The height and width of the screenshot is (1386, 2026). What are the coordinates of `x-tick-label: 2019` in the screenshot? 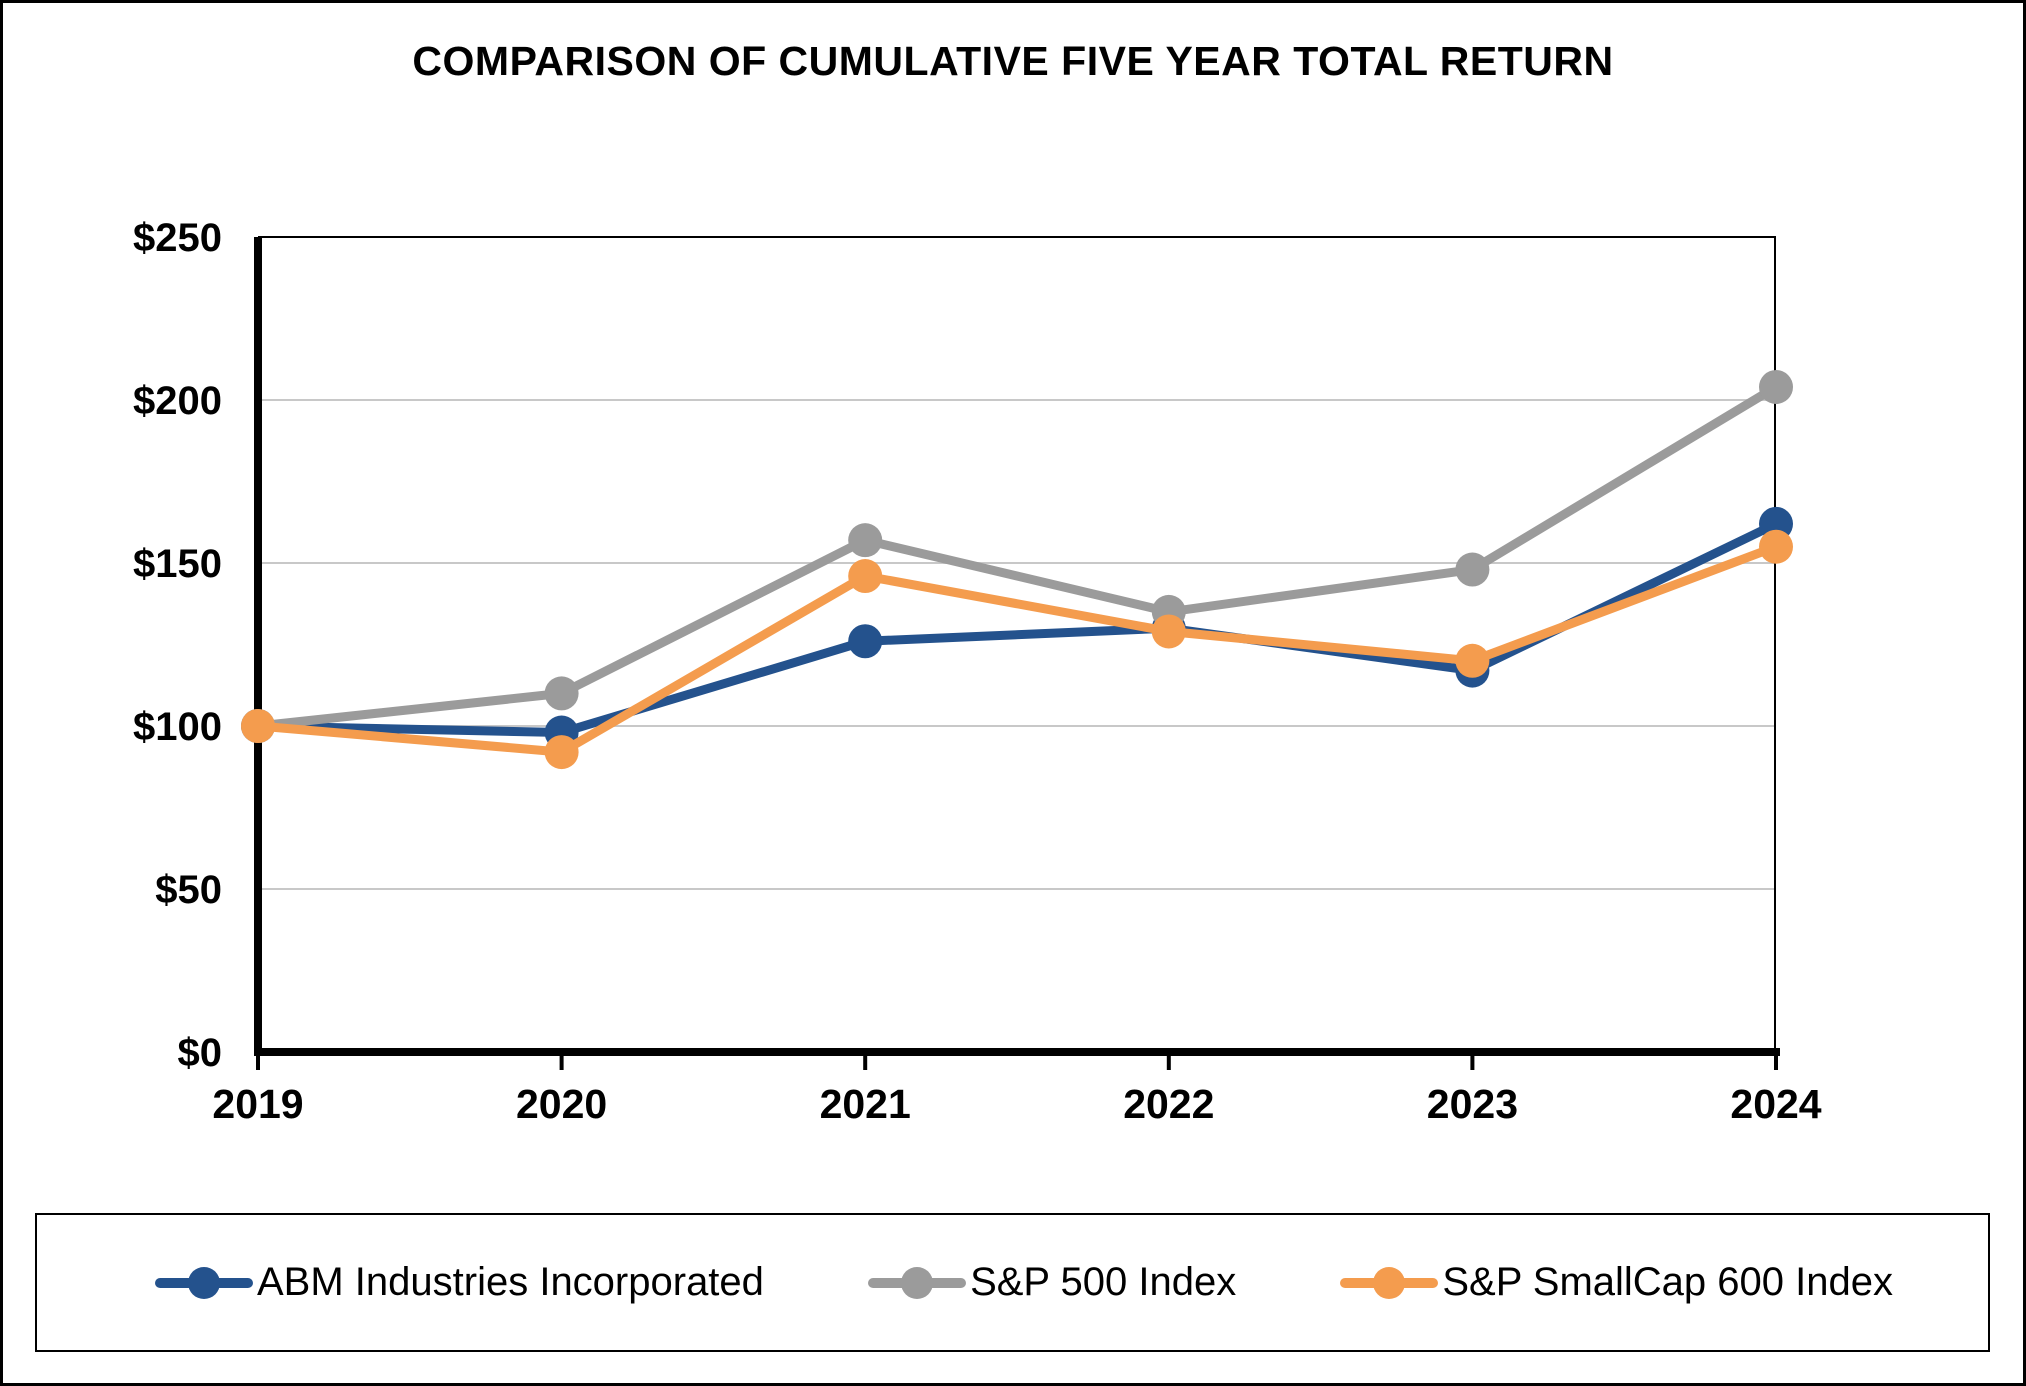 It's located at (257, 1104).